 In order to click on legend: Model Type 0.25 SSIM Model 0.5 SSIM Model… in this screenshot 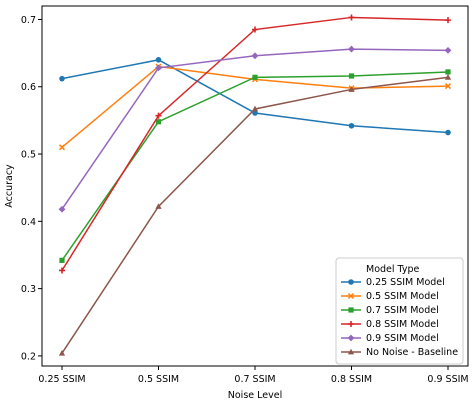, I will do `click(399, 311)`.